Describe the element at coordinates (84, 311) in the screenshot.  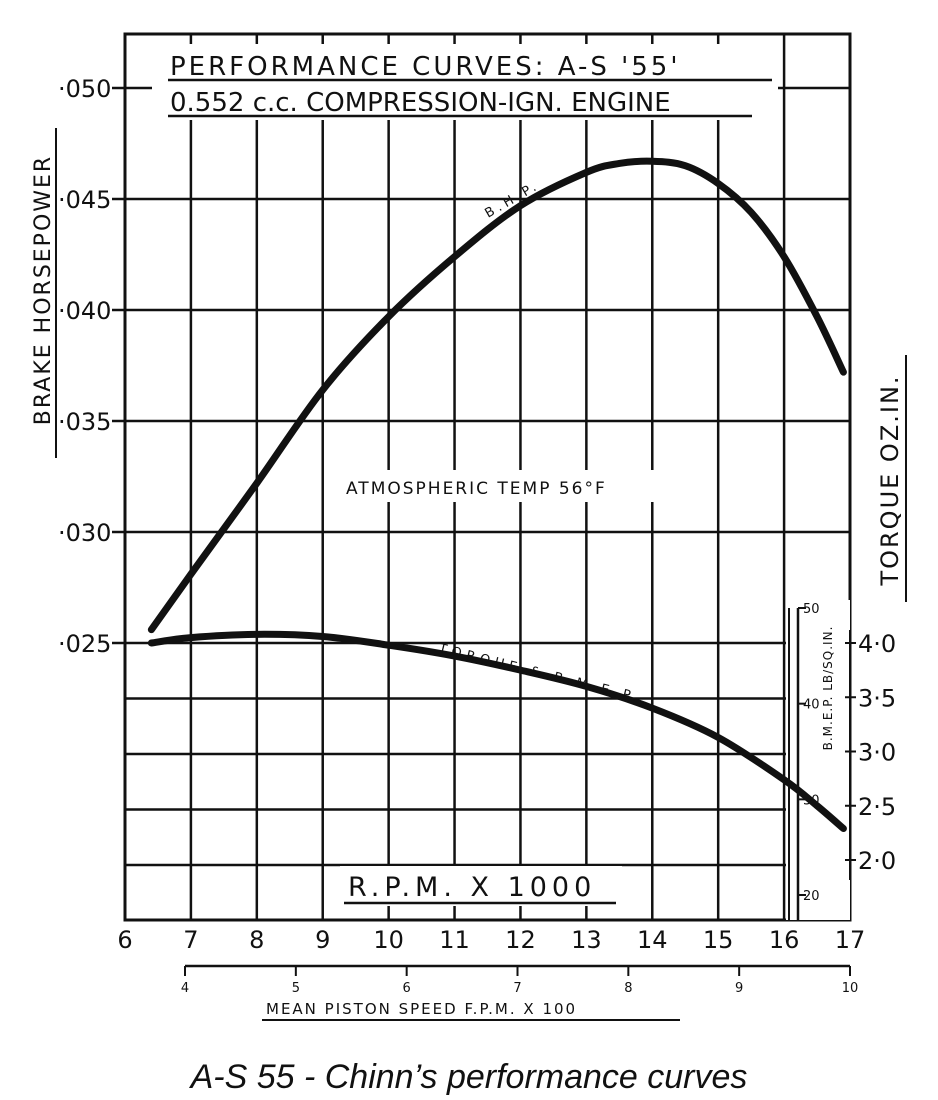
I see `left-tick-label: ·040` at that location.